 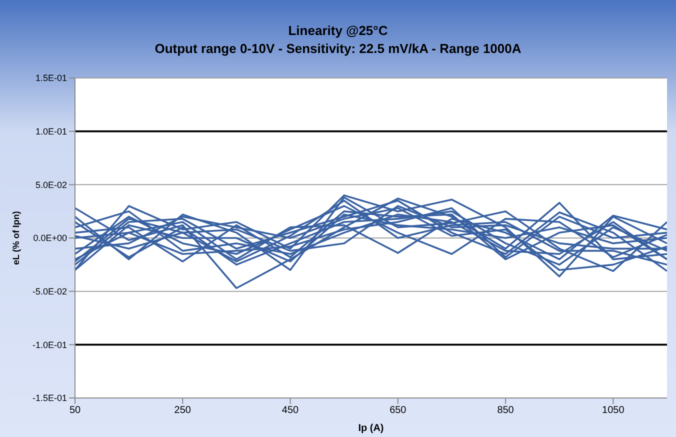 I want to click on x-axis-title: Ip (A), so click(x=371, y=428).